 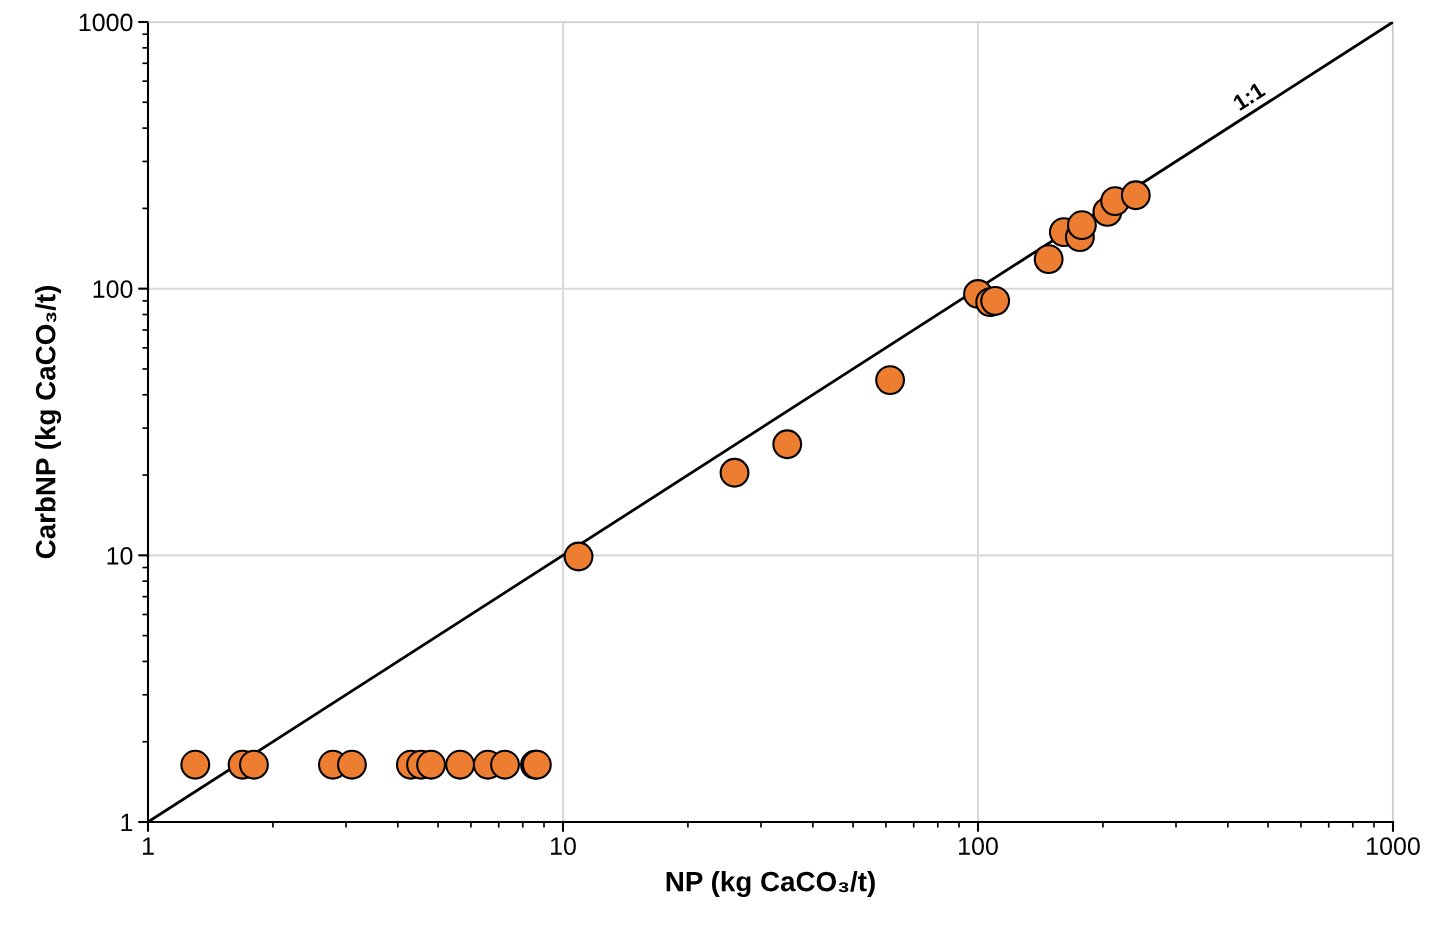 I want to click on y-tick-label: 1000, so click(x=106, y=22).